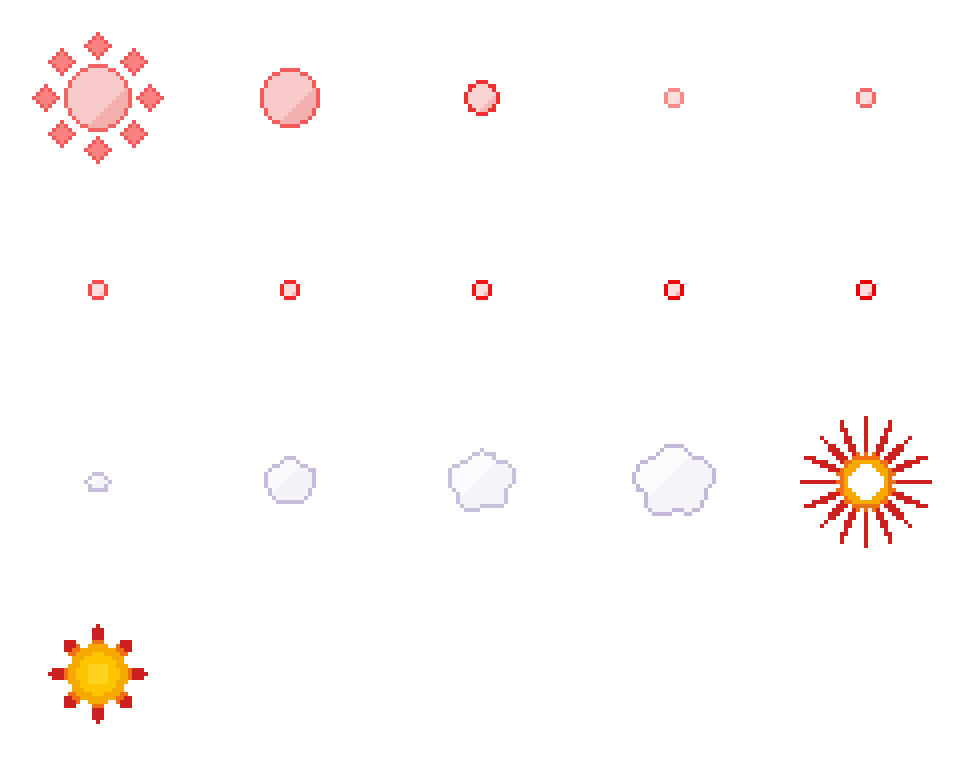  I want to click on red-dot-frame-2-sprite, so click(288, 288).